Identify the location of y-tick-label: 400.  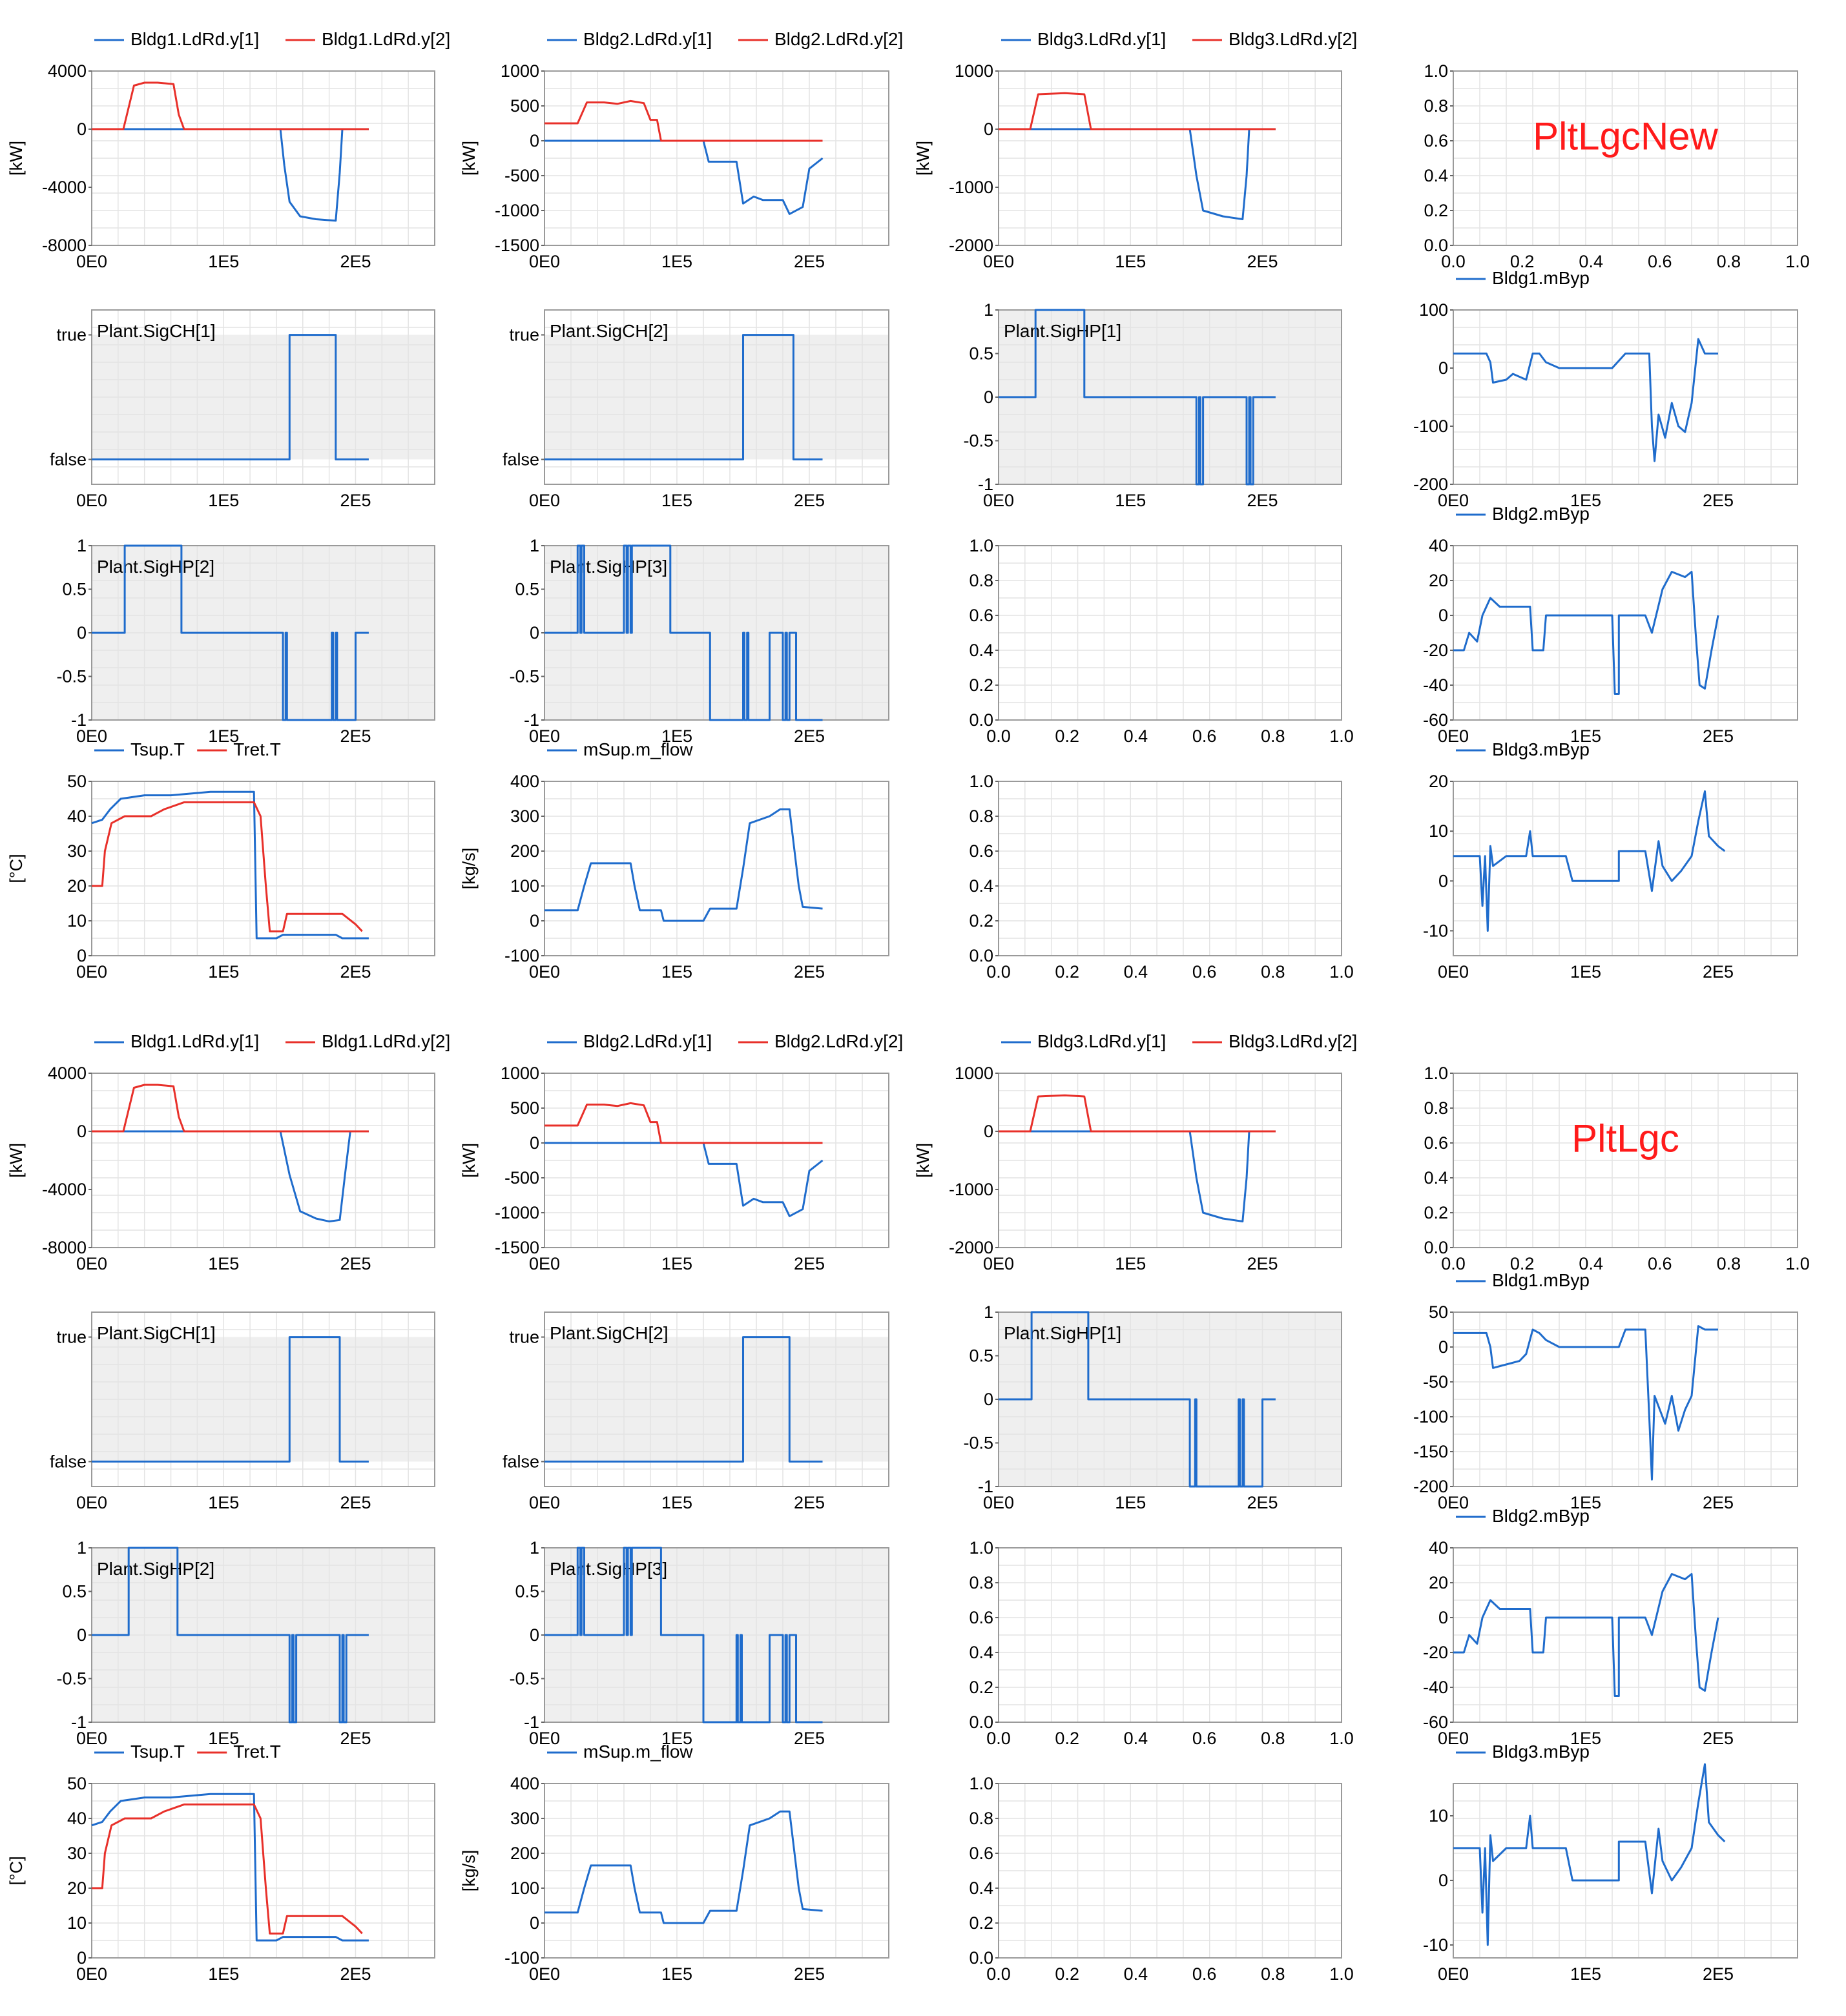
(524, 782).